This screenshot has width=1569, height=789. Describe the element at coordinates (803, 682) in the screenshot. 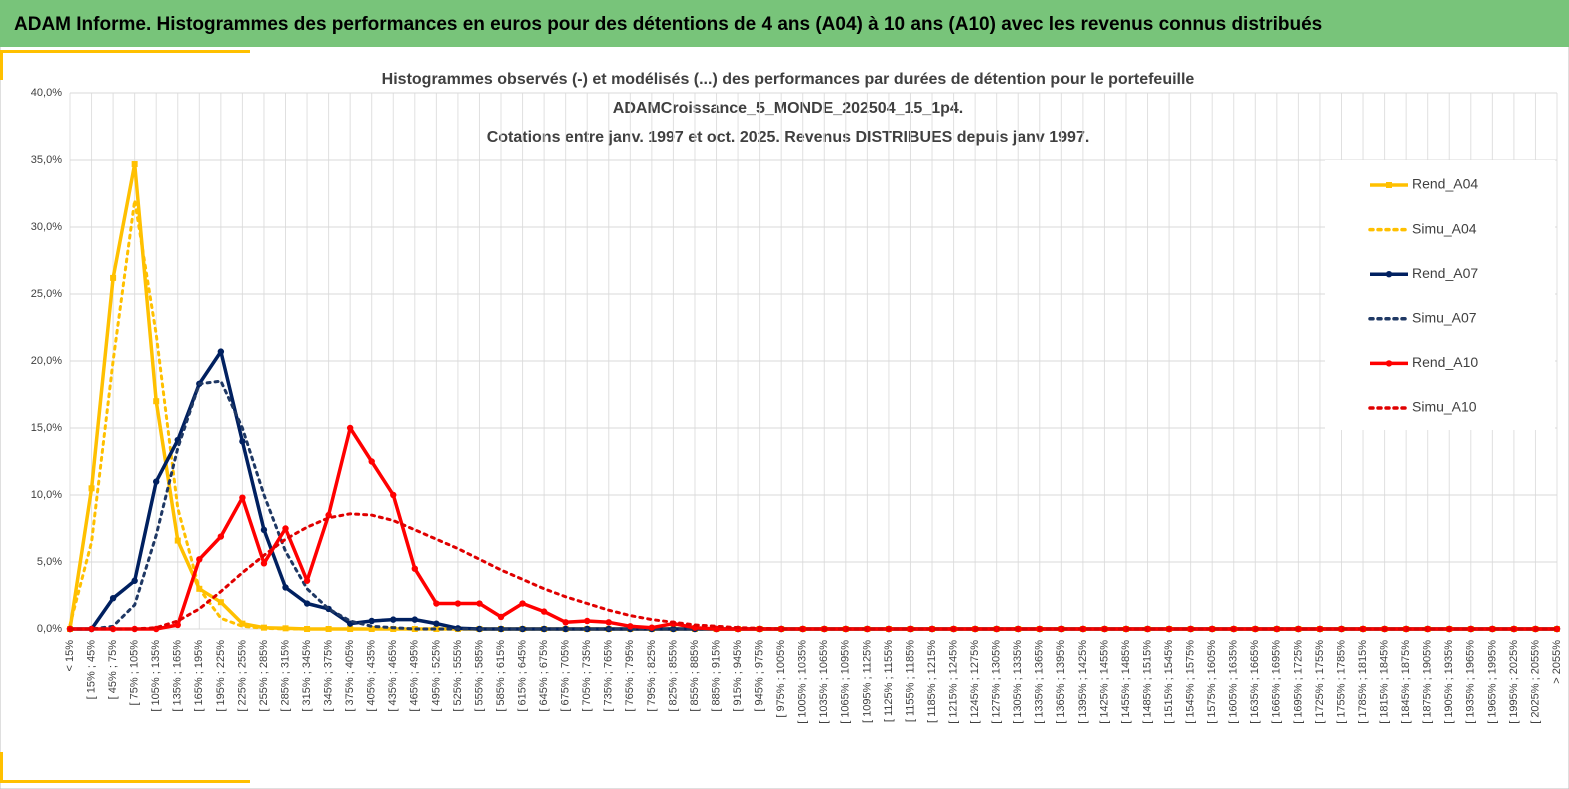

I see `x-tick-label: [ 1005% ; 1035%` at that location.